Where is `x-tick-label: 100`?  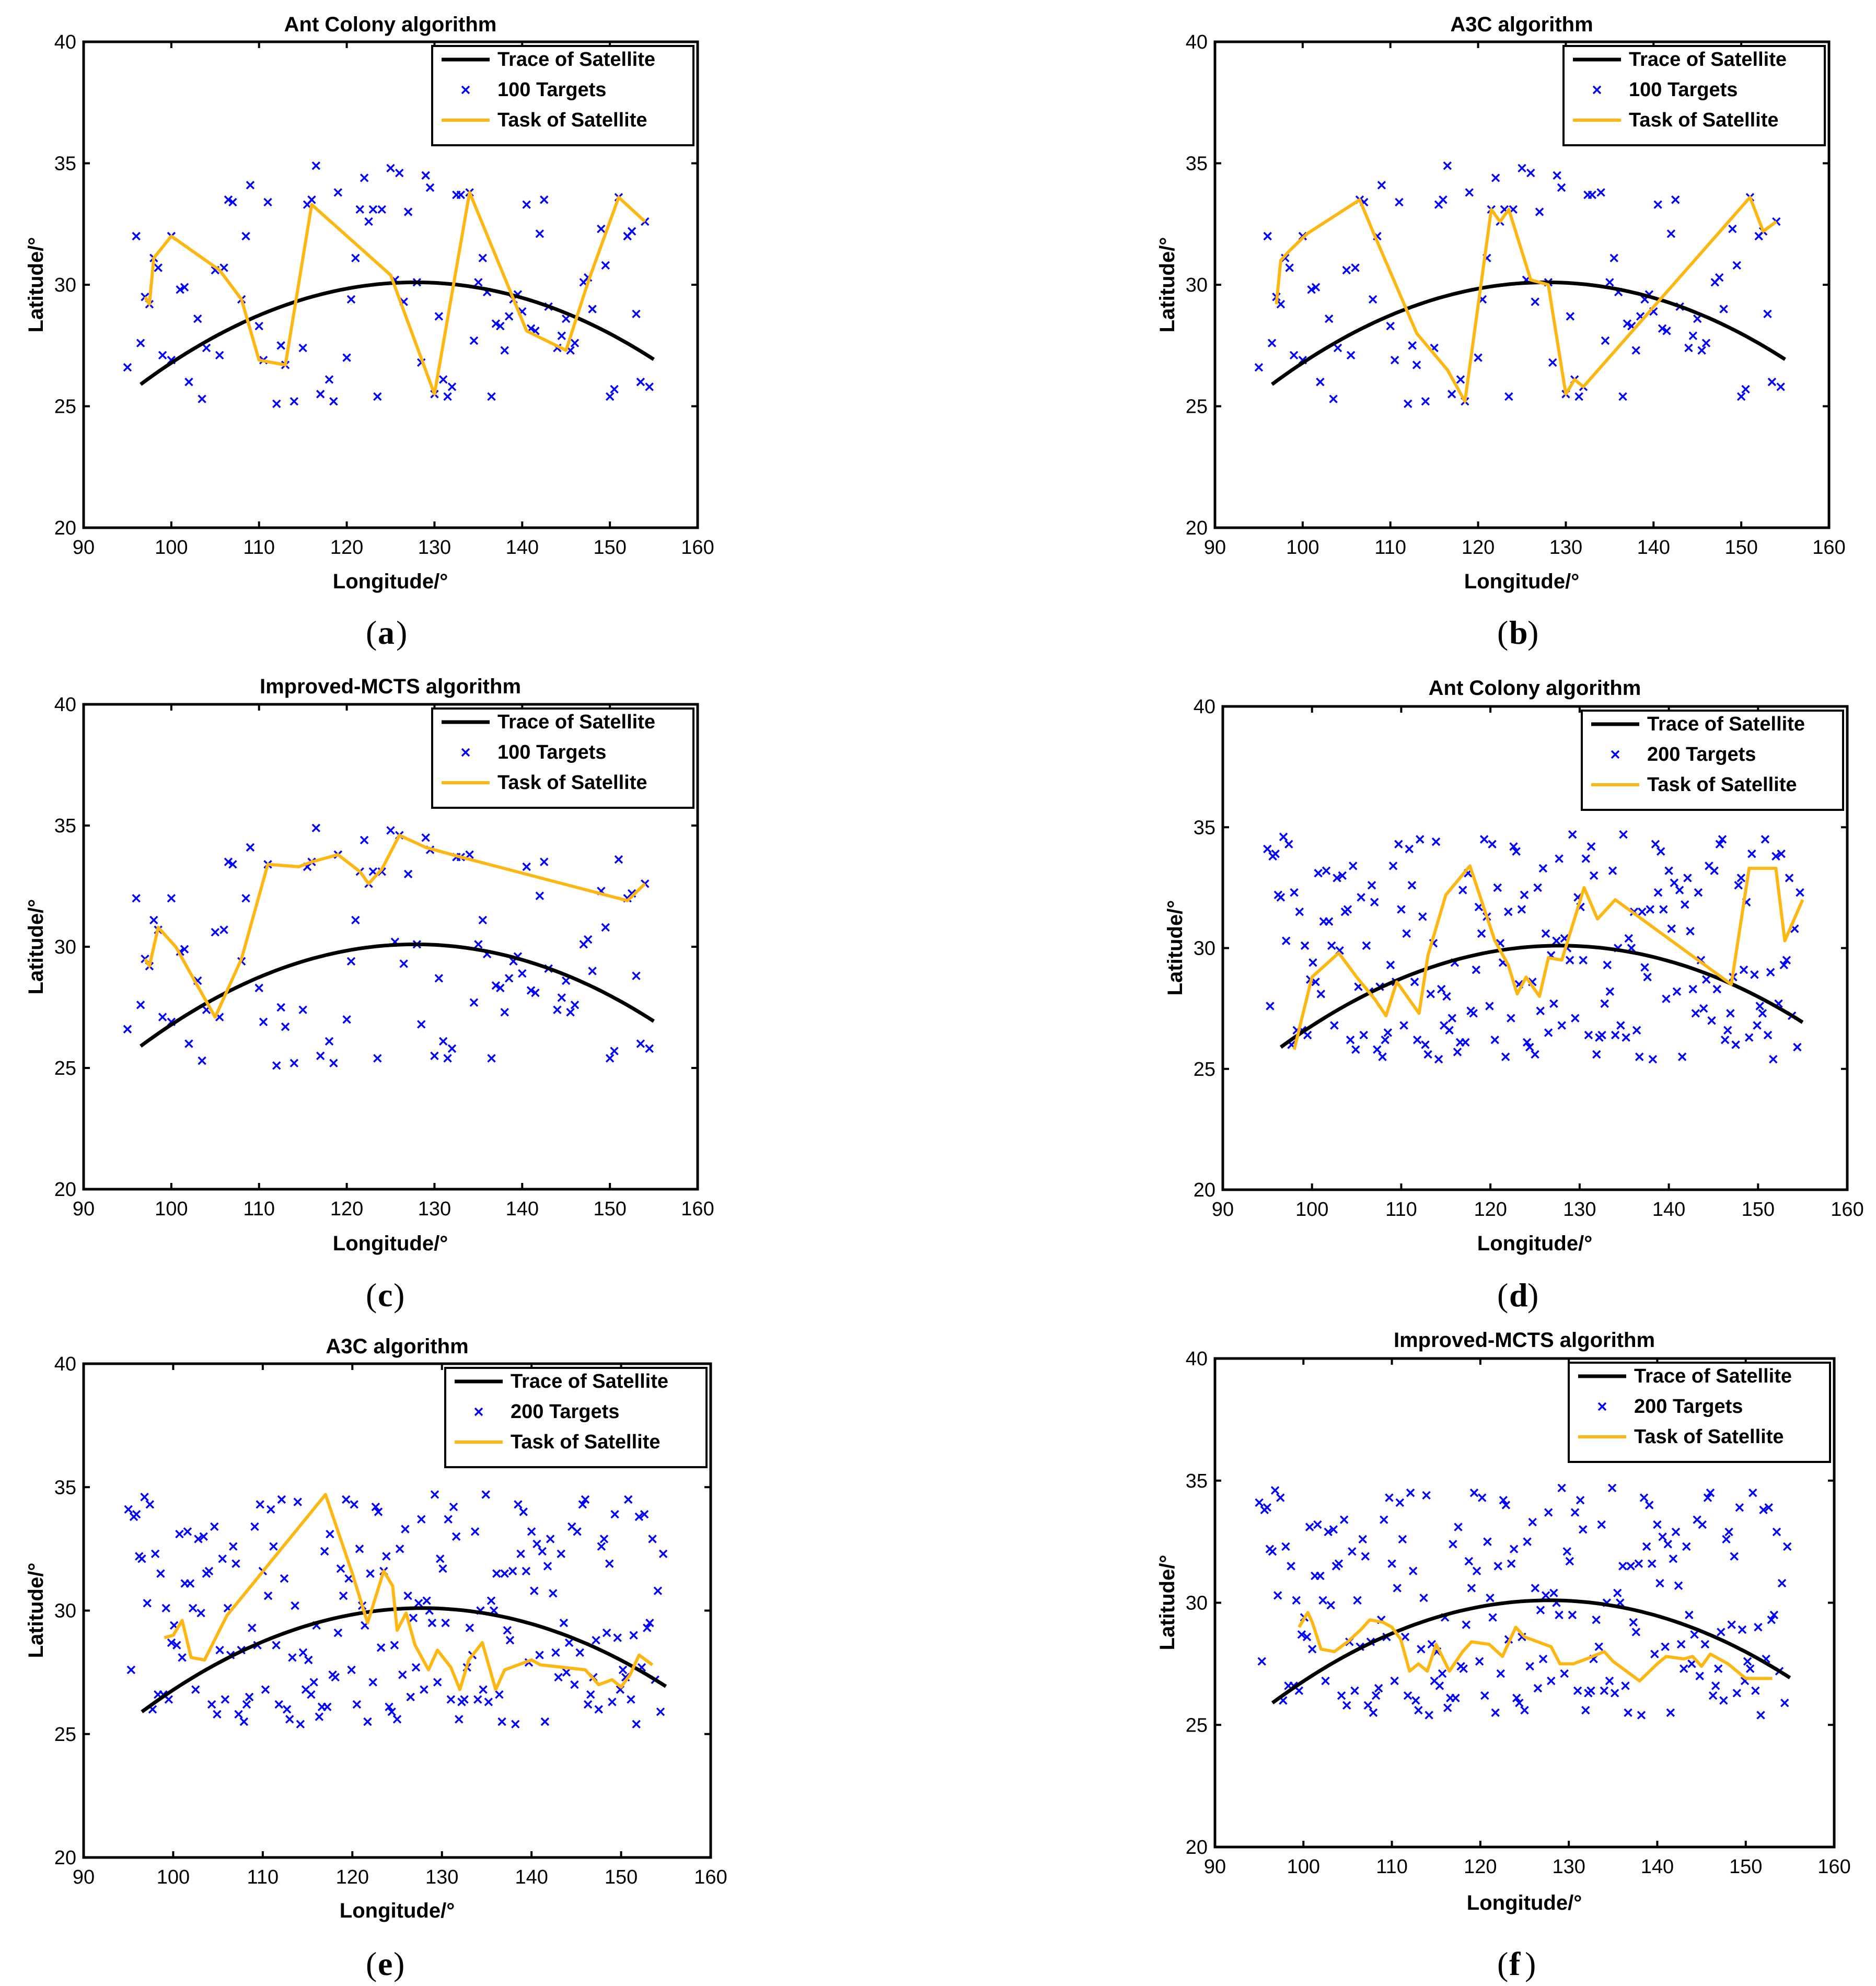 x-tick-label: 100 is located at coordinates (173, 1877).